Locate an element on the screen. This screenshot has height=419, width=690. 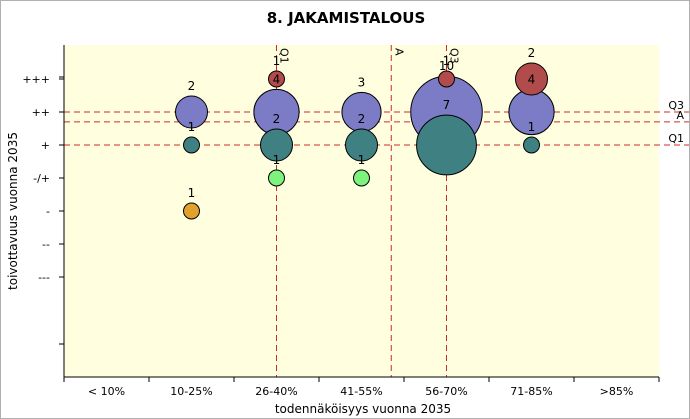
bubble-count-label: 10 is located at coordinates (446, 66).